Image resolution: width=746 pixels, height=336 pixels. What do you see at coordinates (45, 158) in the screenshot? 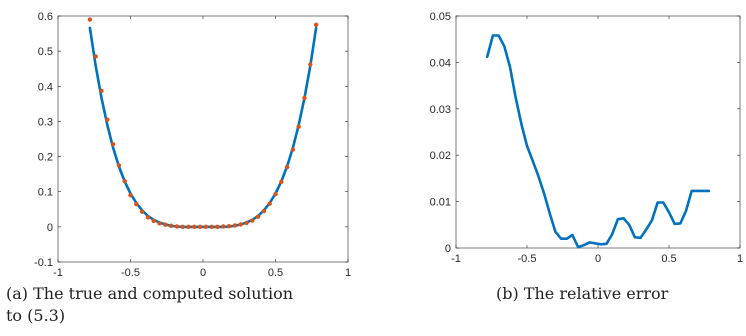
I see `y-tick-label: 0.2` at bounding box center [45, 158].